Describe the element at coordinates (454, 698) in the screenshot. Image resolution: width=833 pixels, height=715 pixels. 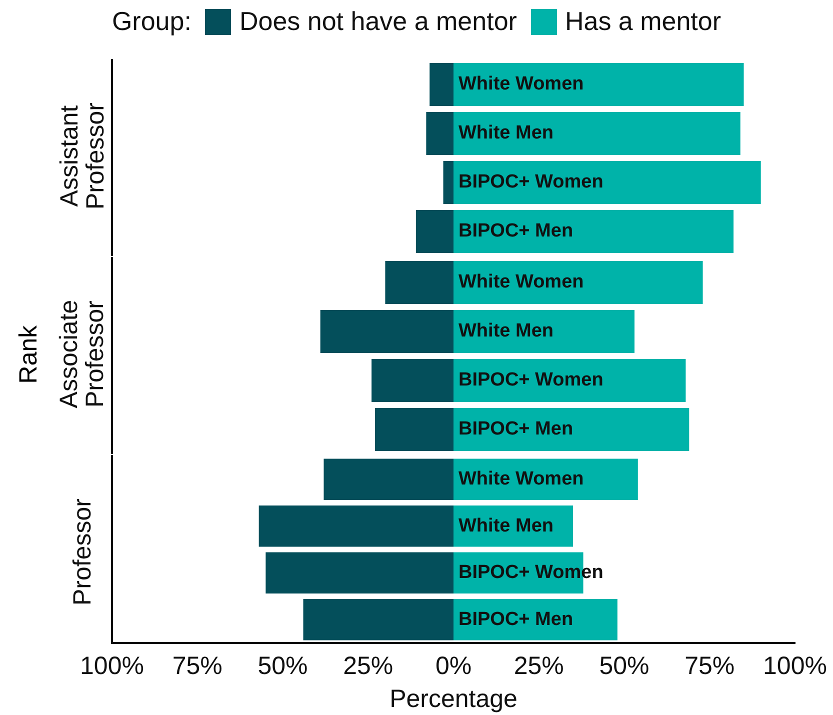
I see `x-axis-title: Percentage` at that location.